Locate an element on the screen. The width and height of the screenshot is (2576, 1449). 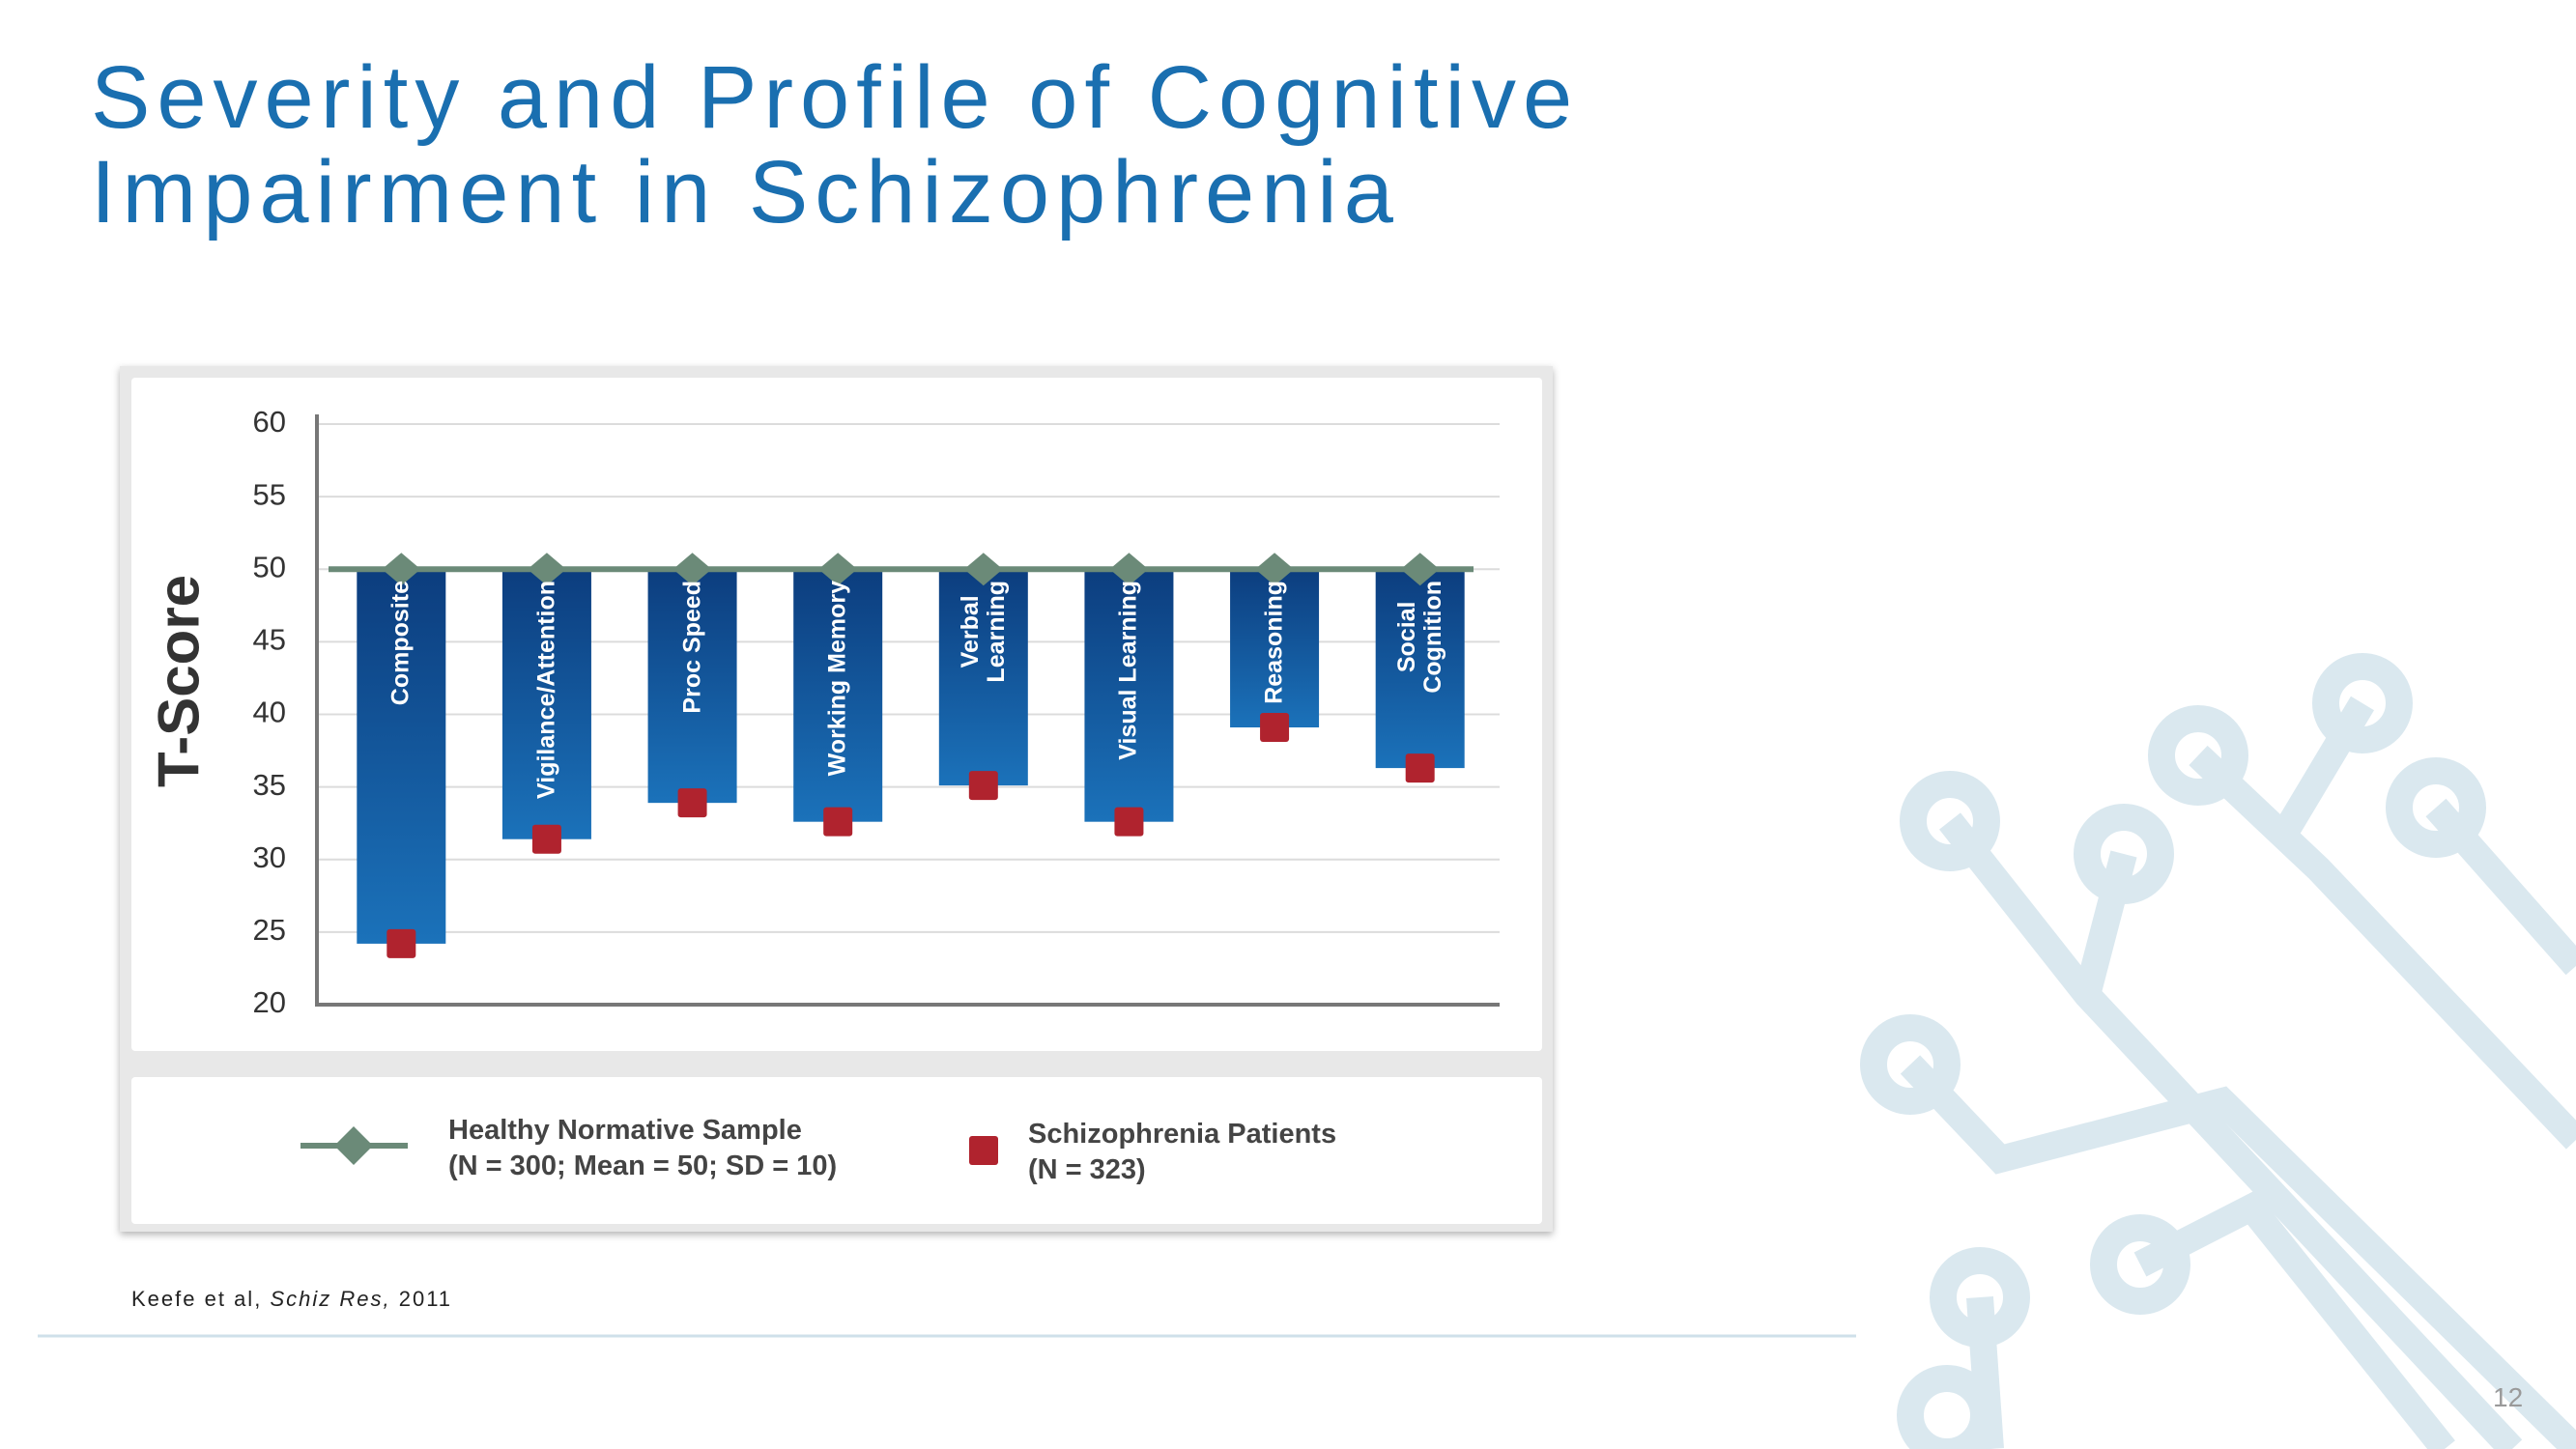
category-label: Visual Learning is located at coordinates (1128, 670).